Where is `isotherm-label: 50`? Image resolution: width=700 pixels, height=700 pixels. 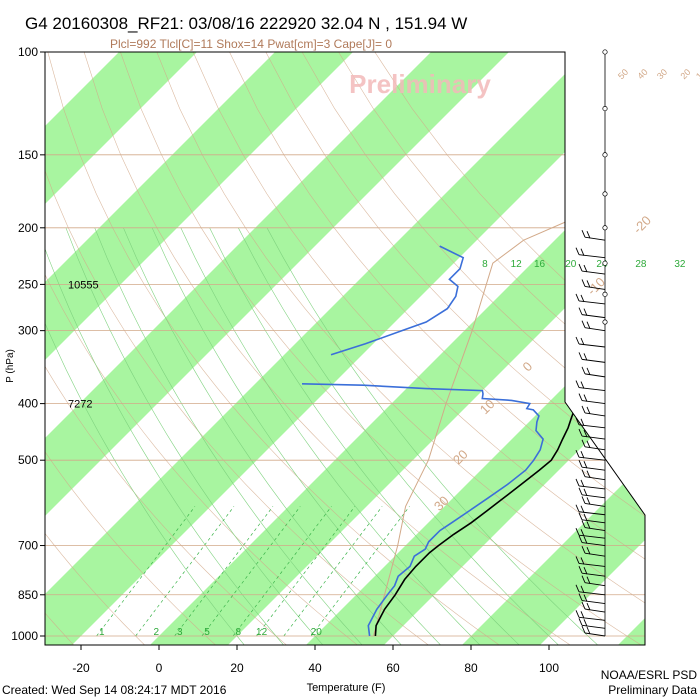
isotherm-label: 50 is located at coordinates (623, 74).